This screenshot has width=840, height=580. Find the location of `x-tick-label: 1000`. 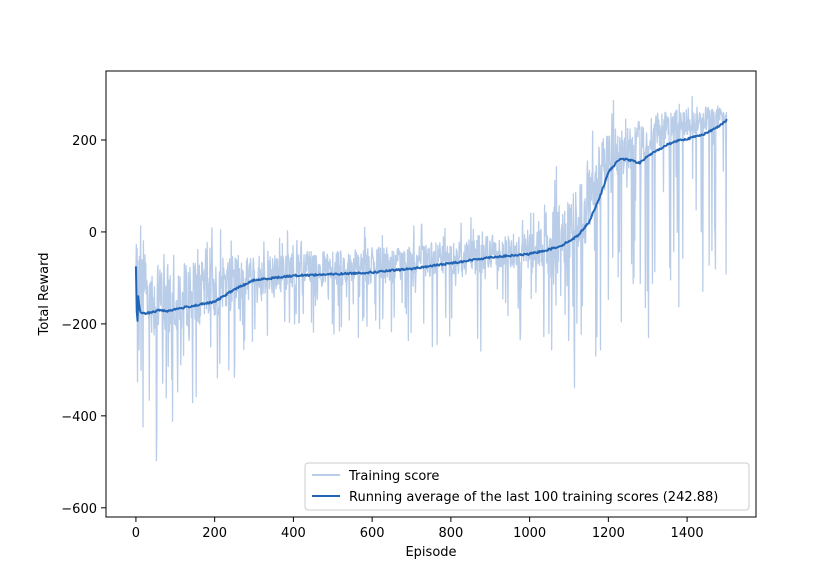

x-tick-label: 1000 is located at coordinates (529, 533).